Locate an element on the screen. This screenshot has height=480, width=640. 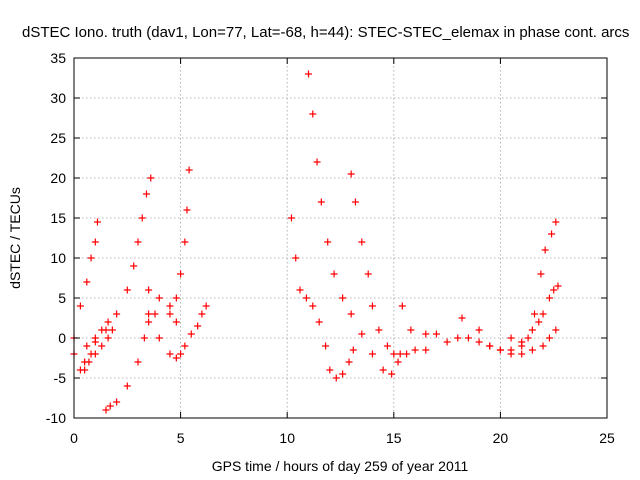
x-axis-label: GPS time / hours of day 259 of year 2011 is located at coordinates (340, 466).